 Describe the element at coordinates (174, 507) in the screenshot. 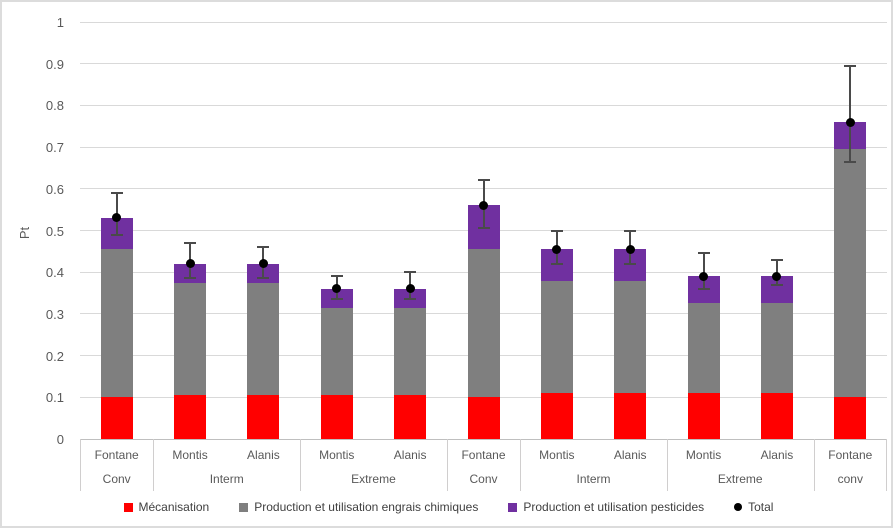

I see `legend-label: Mécanisation` at that location.